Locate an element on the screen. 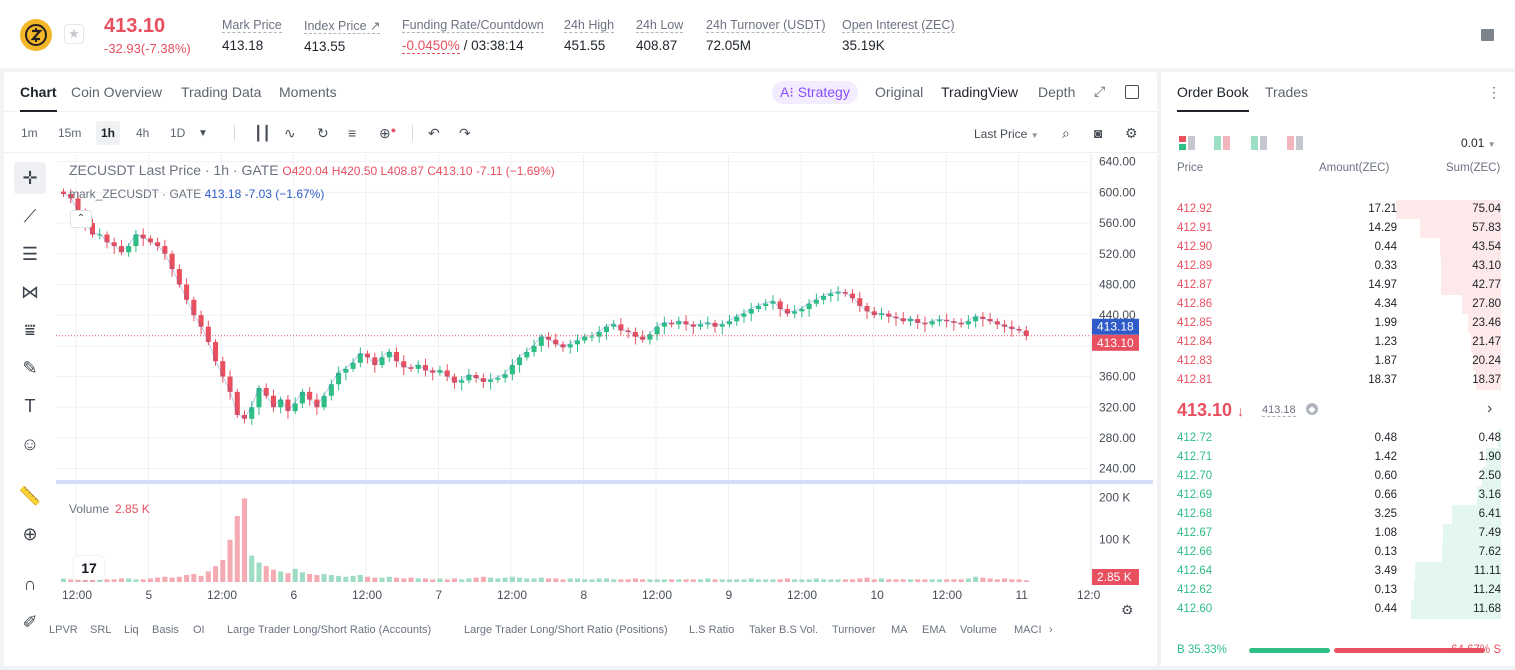 The width and height of the screenshot is (1515, 670). indicator-taker-vol: Taker B.S Vol. is located at coordinates (784, 630).